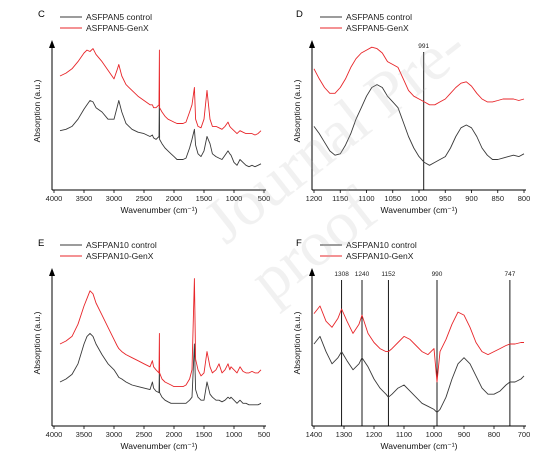 This screenshot has height=457, width=554. I want to click on panel-letter: F, so click(299, 243).